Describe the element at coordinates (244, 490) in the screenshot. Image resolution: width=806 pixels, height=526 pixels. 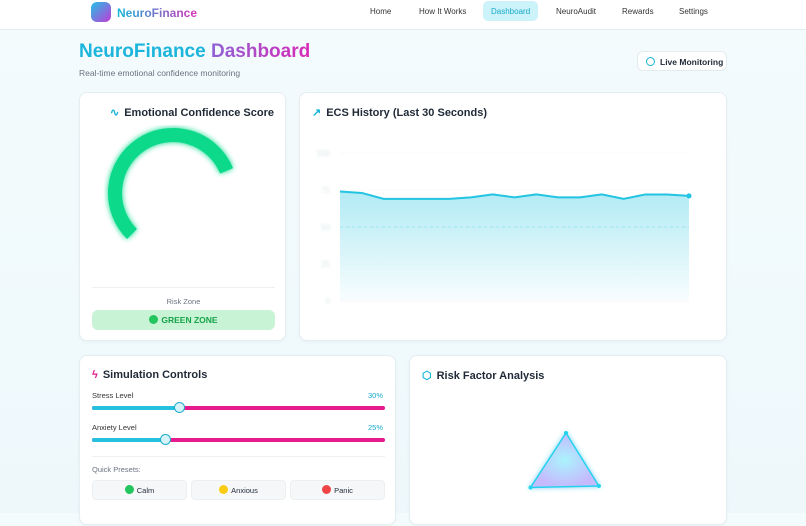
I see `preset-label: Anxious` at that location.